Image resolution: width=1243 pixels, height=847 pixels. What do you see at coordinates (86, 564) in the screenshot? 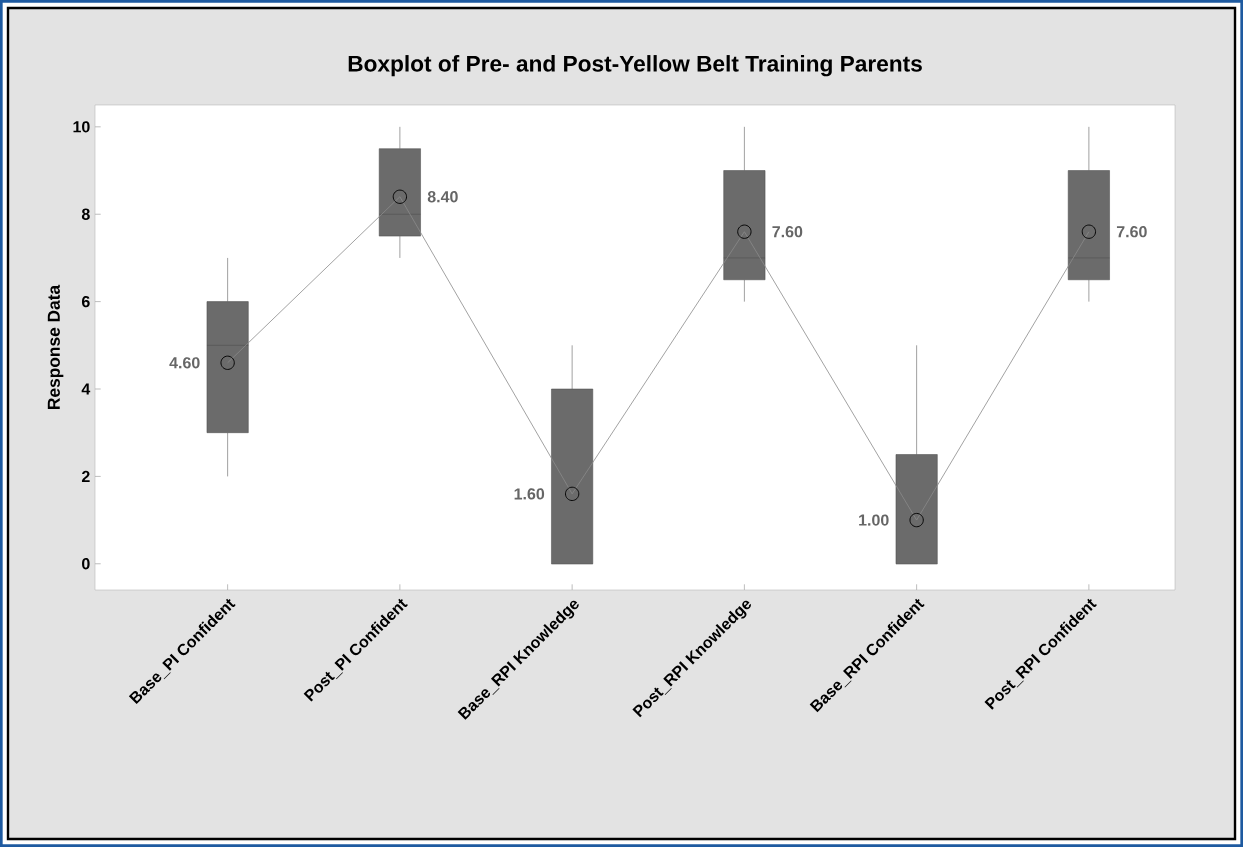
I see `y-tick-label: 0` at bounding box center [86, 564].